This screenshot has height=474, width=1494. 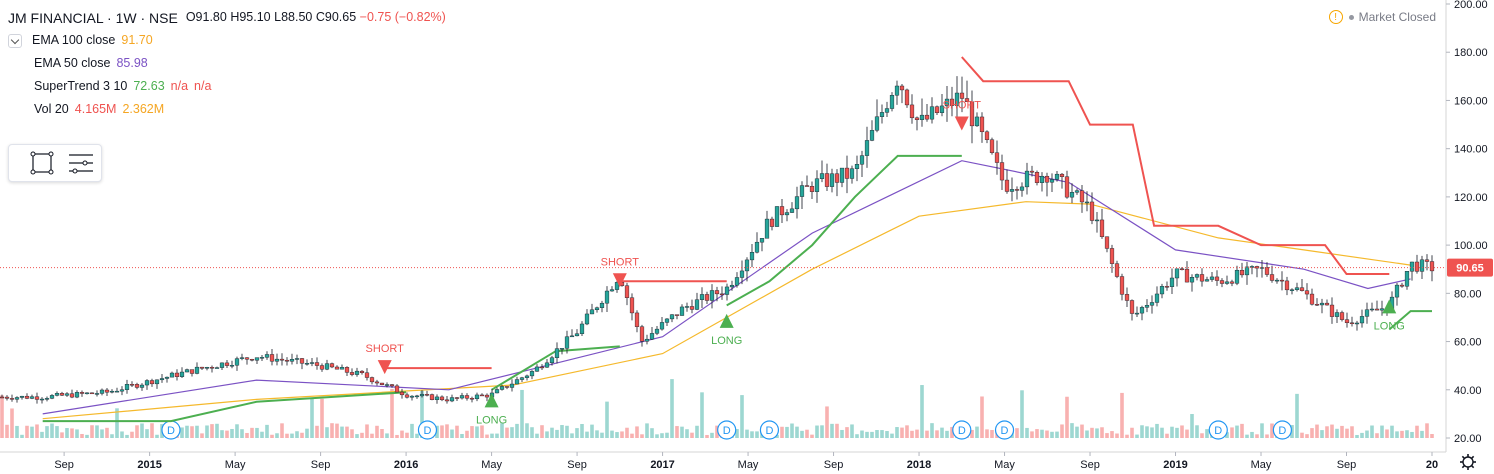 I want to click on price-tick-label: 180.00, so click(x=1471, y=53).